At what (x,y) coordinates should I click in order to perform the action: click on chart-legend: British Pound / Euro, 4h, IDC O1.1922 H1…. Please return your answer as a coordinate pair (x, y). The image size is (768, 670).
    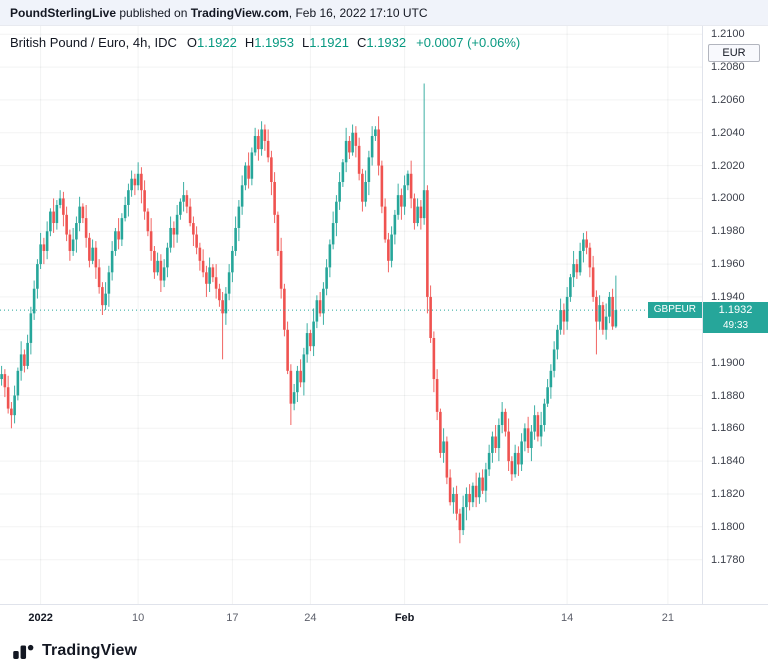
    Looking at the image, I should click on (265, 42).